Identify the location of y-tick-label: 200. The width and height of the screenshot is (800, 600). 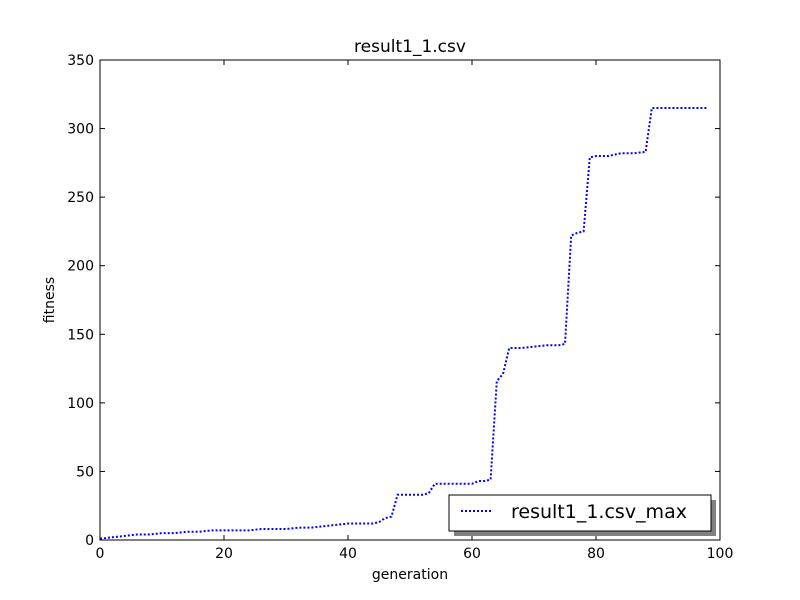
(80, 267).